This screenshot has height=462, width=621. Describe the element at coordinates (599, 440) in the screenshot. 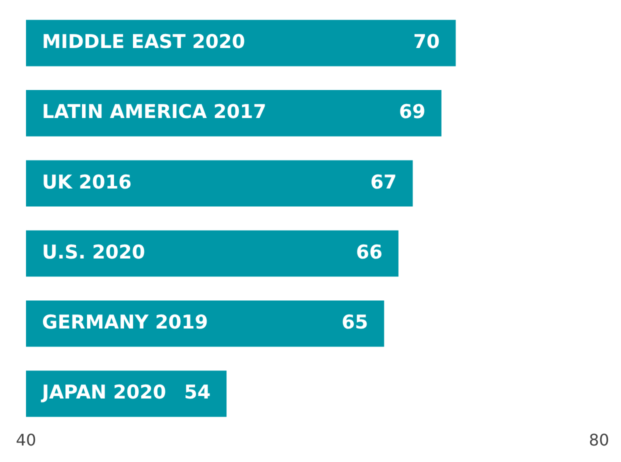

I see `x-tick-label: 80` at that location.